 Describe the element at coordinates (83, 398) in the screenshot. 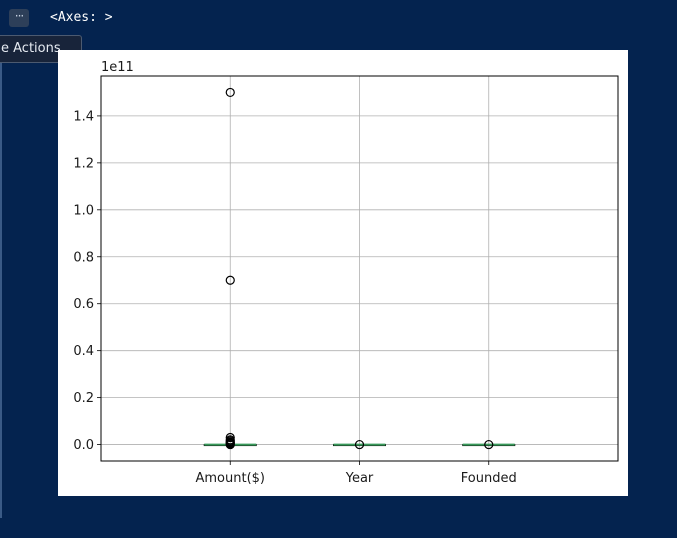

I see `y-tick-label: 0.2` at that location.